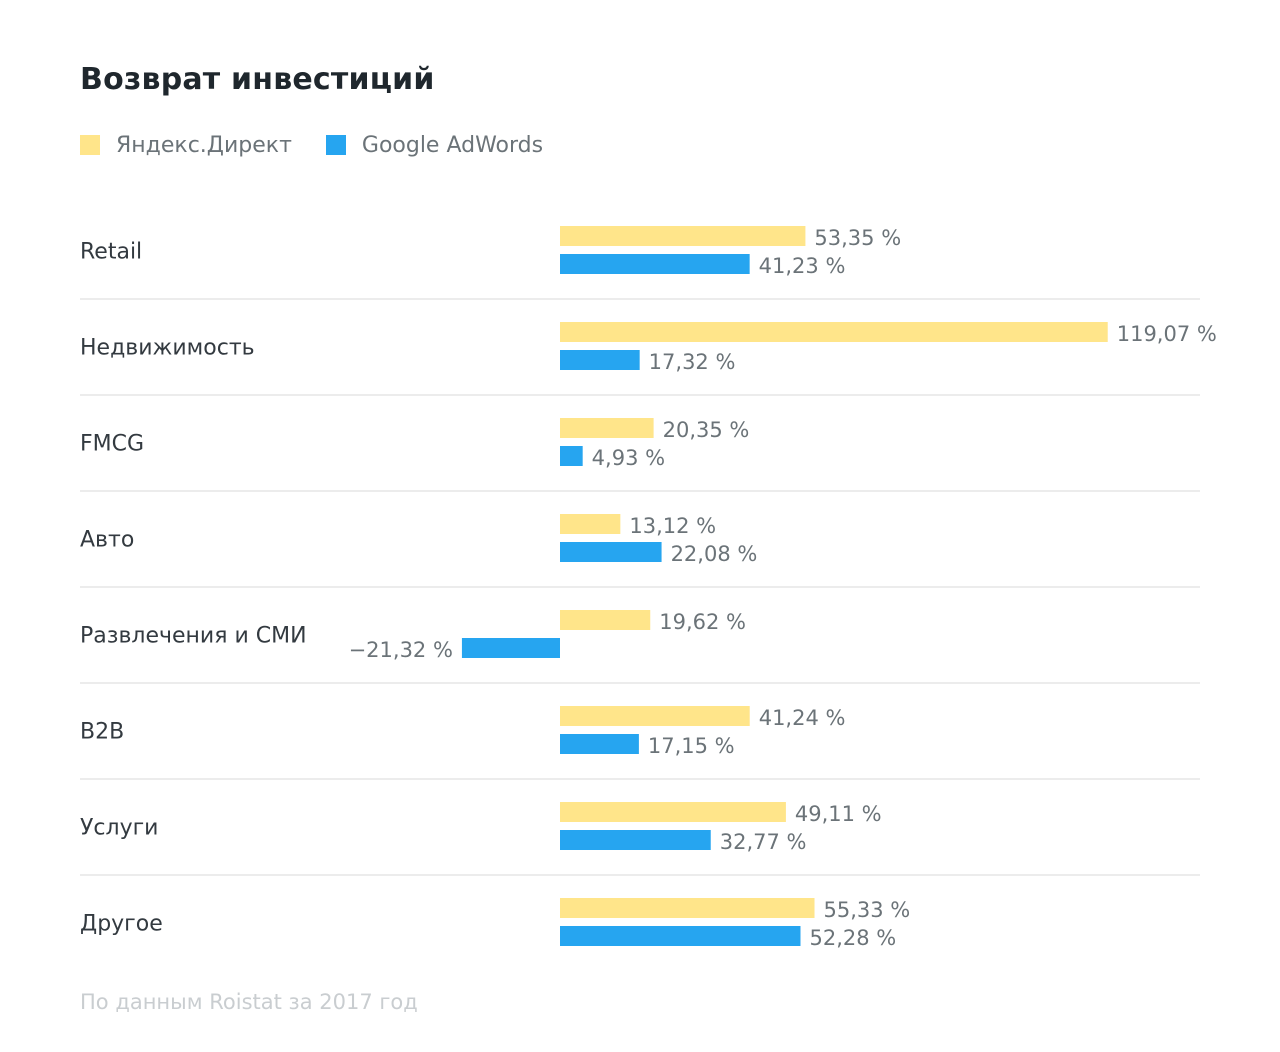 Image resolution: width=1280 pixels, height=1052 pixels. Describe the element at coordinates (119, 828) in the screenshot. I see `category-label: Услуги` at that location.